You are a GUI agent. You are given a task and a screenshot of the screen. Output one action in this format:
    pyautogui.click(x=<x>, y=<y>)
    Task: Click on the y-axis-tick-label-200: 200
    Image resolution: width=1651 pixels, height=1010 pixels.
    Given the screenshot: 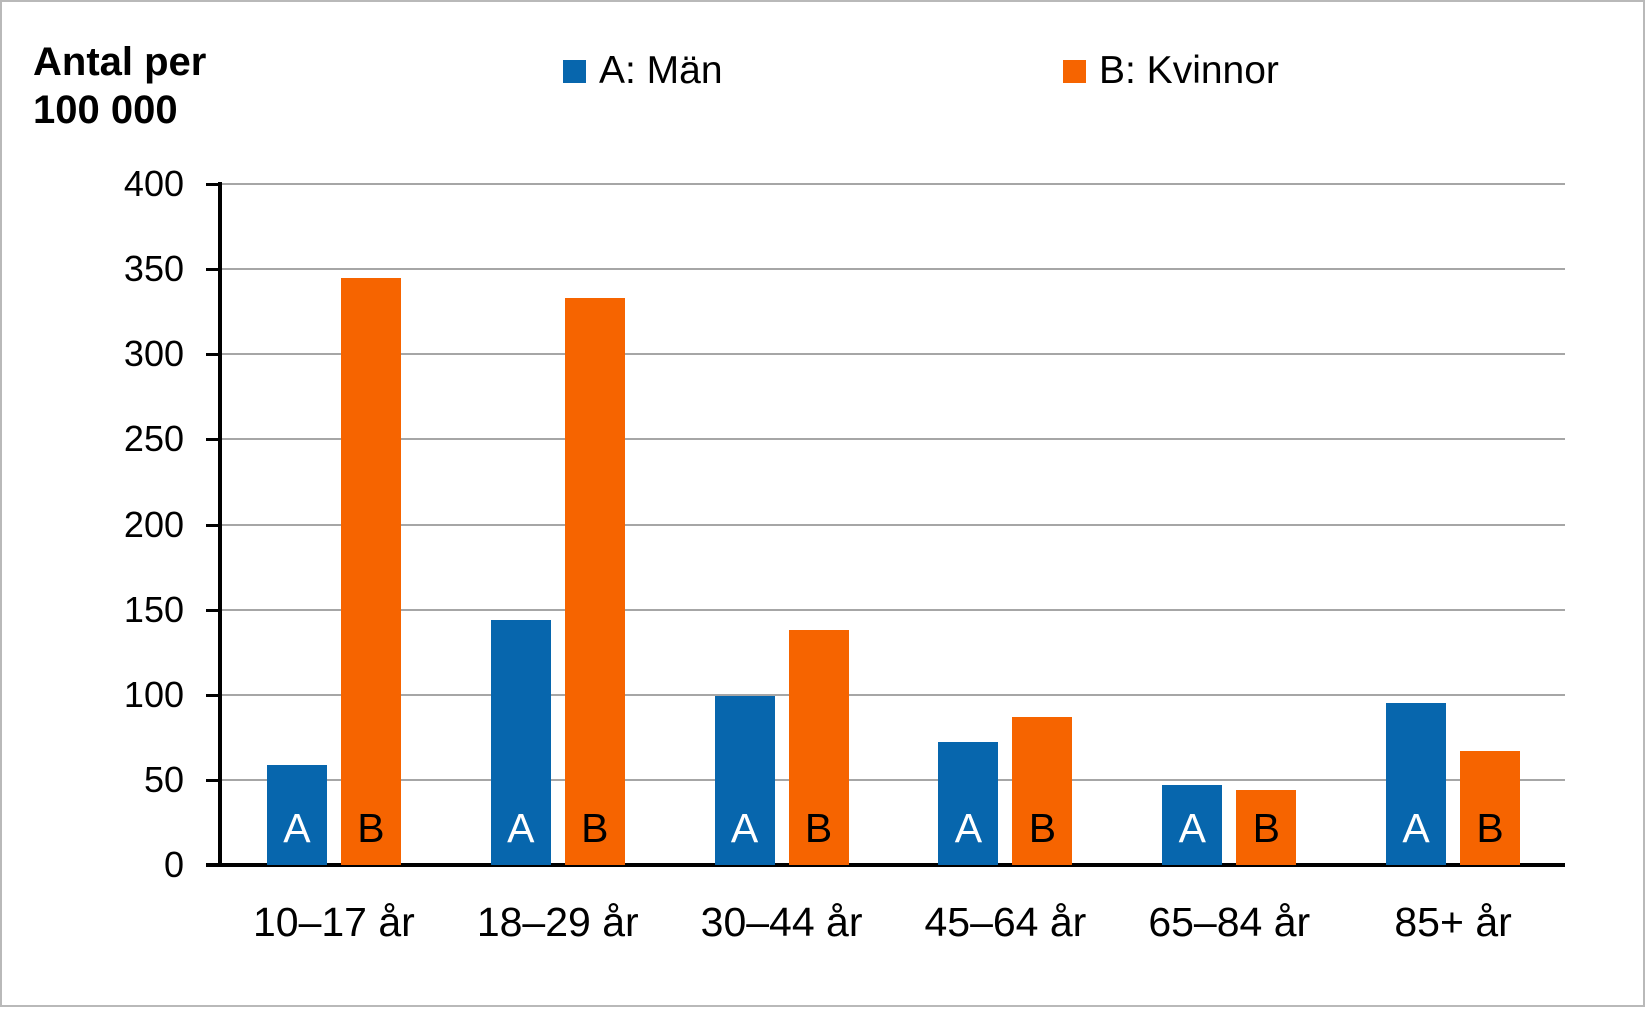 What is the action you would take?
    pyautogui.click(x=153, y=524)
    